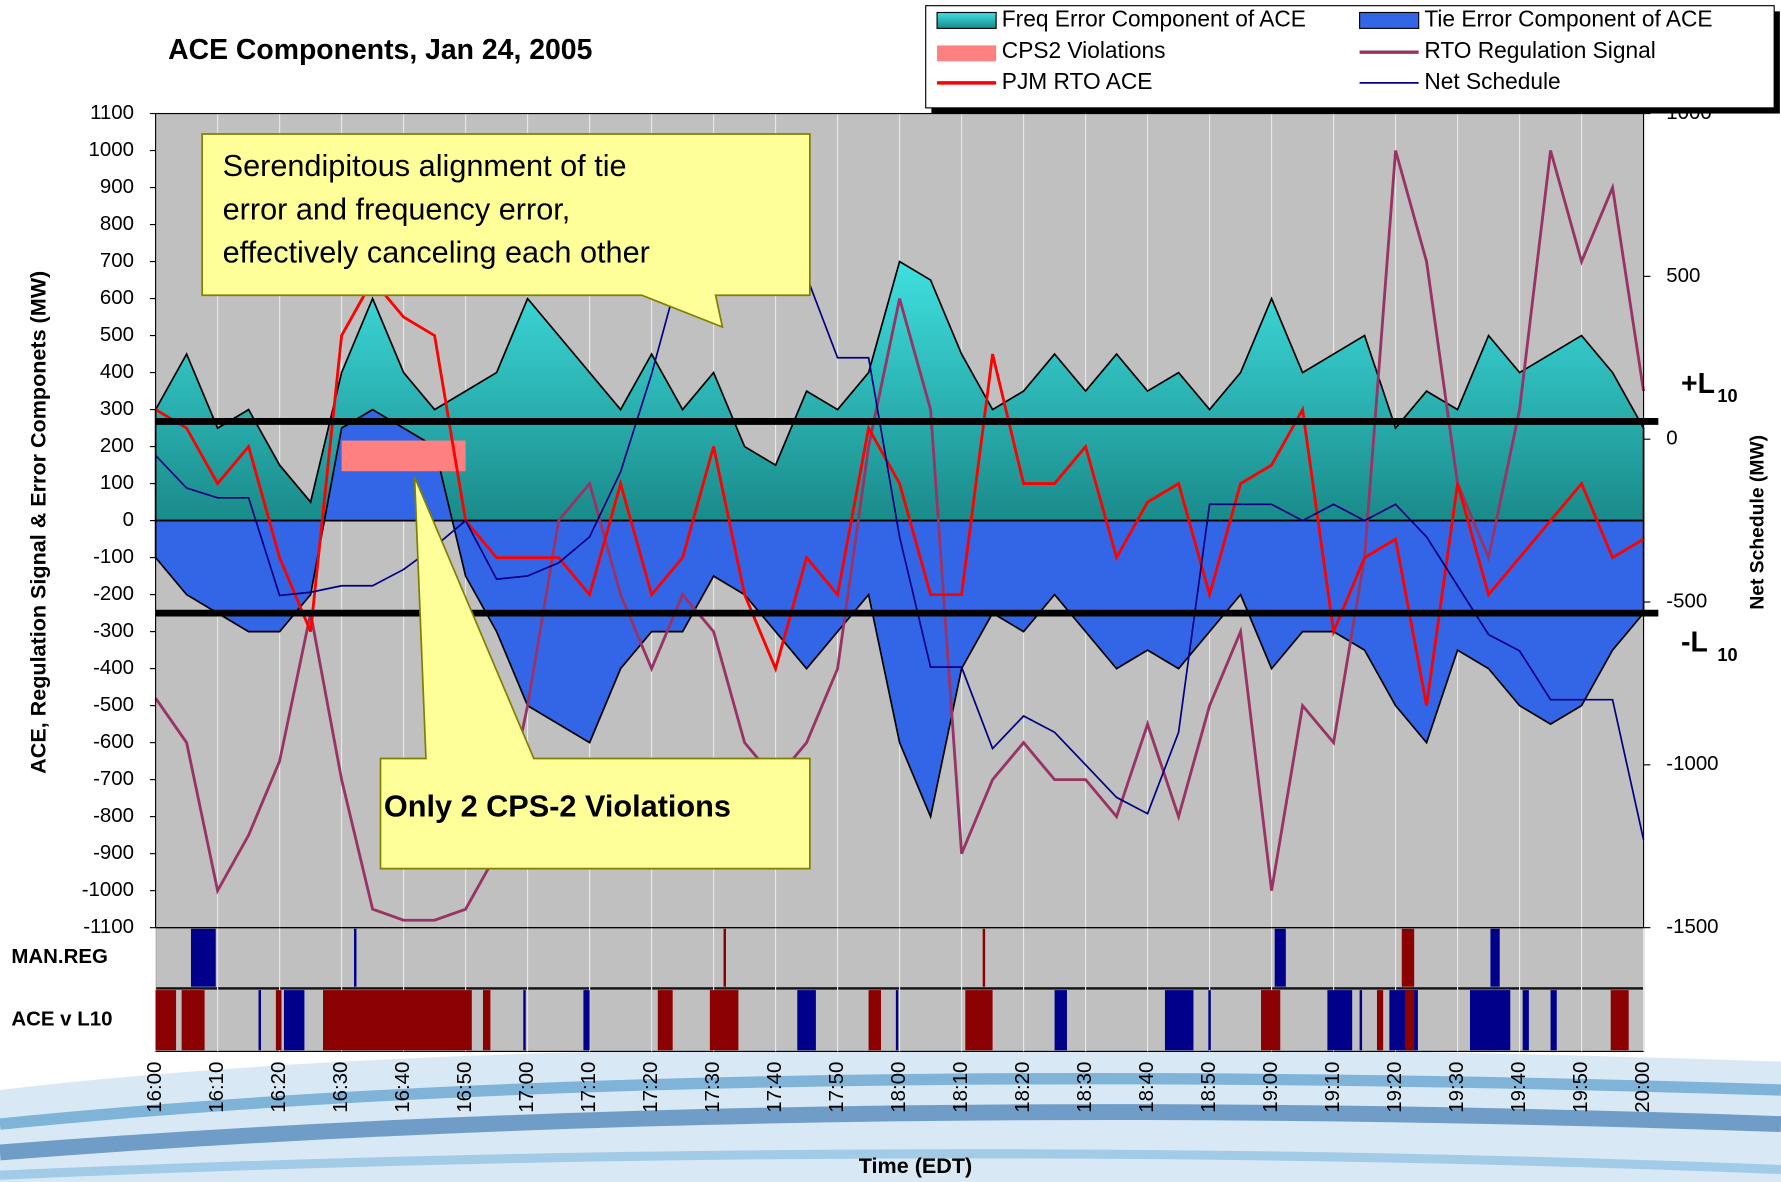 This screenshot has height=1182, width=1781. I want to click on x-tick-label: 19:10, so click(1332, 1087).